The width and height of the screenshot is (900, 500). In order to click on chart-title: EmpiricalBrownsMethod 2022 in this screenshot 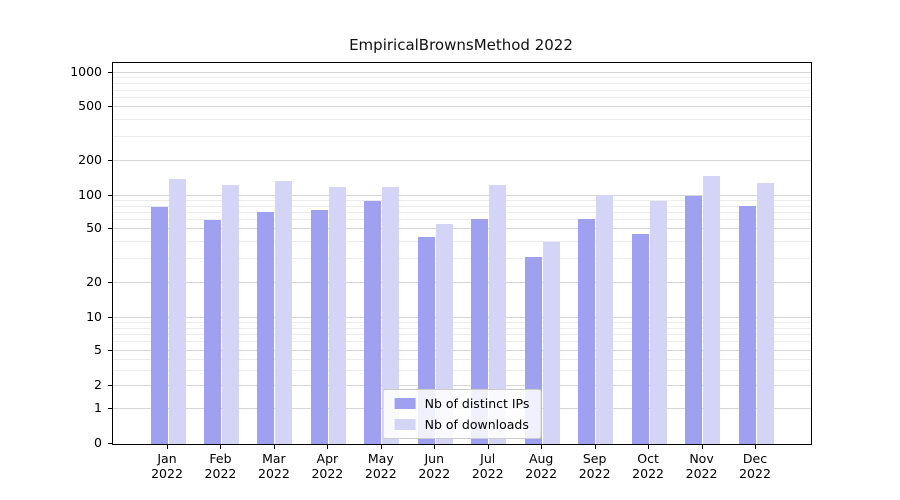, I will do `click(461, 45)`.